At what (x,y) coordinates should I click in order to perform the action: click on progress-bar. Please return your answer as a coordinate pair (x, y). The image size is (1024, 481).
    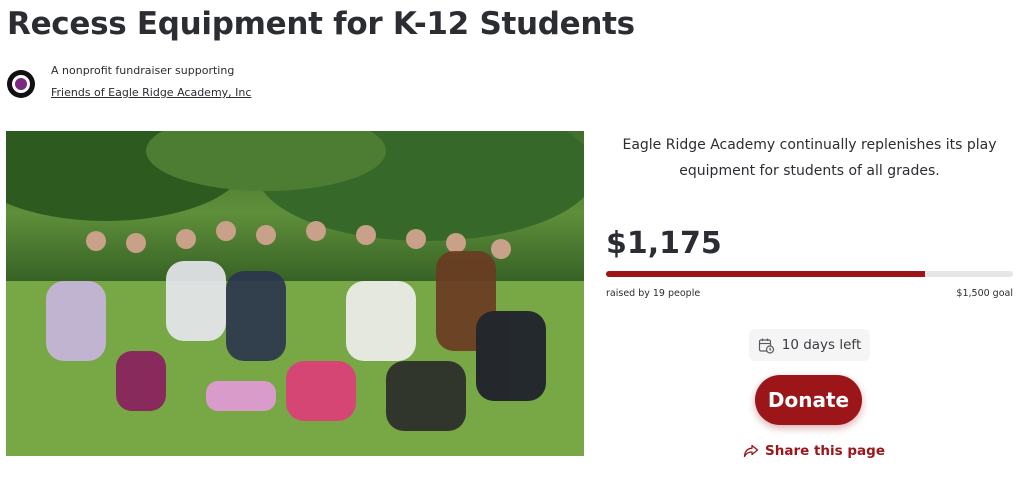
    Looking at the image, I should click on (809, 274).